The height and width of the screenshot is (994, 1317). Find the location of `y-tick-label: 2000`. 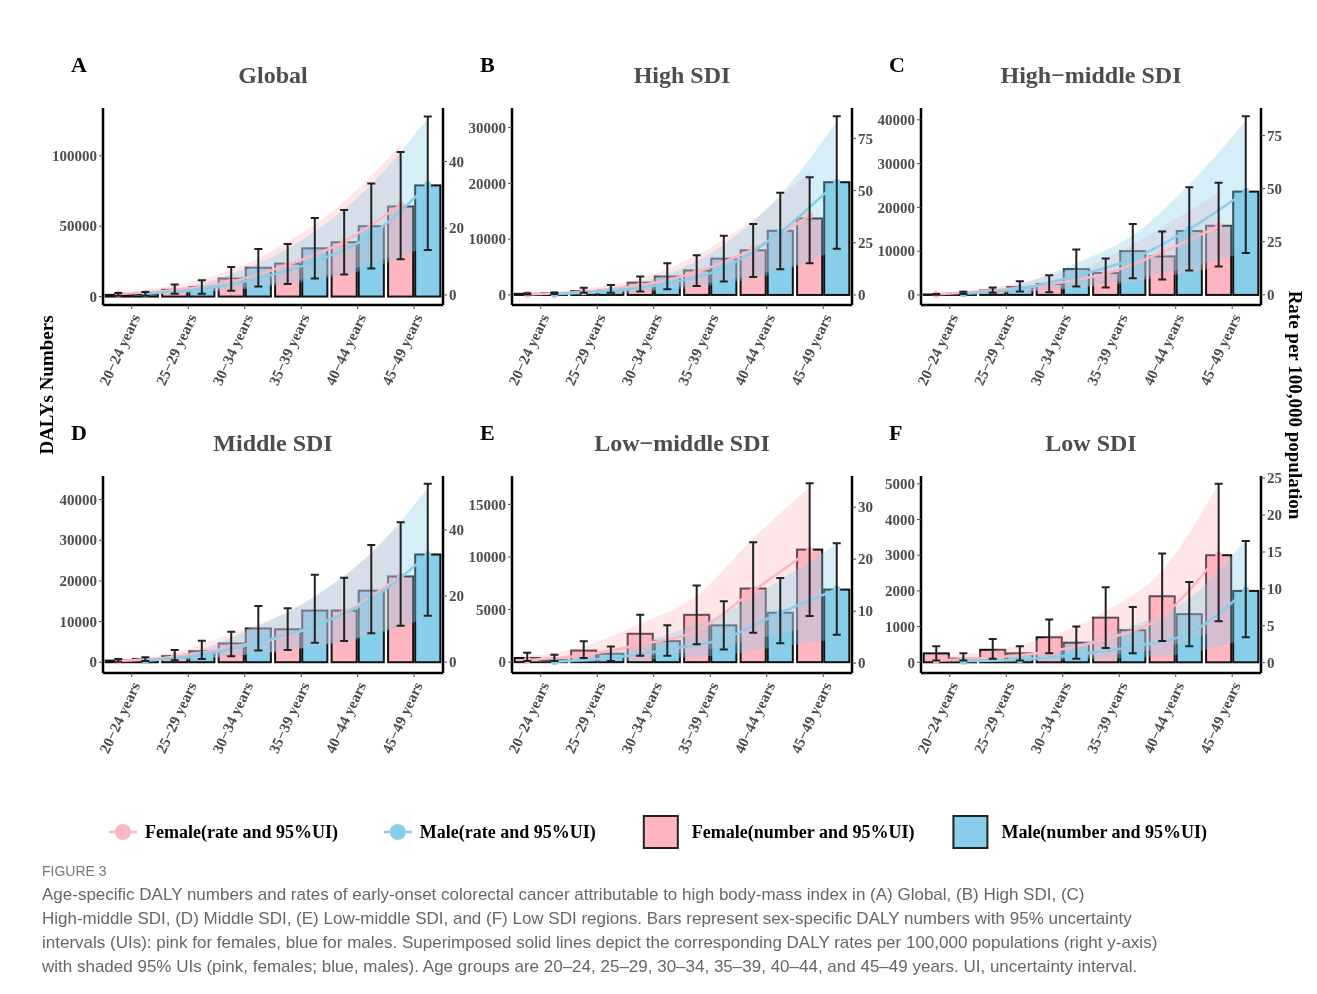

y-tick-label: 2000 is located at coordinates (900, 591).